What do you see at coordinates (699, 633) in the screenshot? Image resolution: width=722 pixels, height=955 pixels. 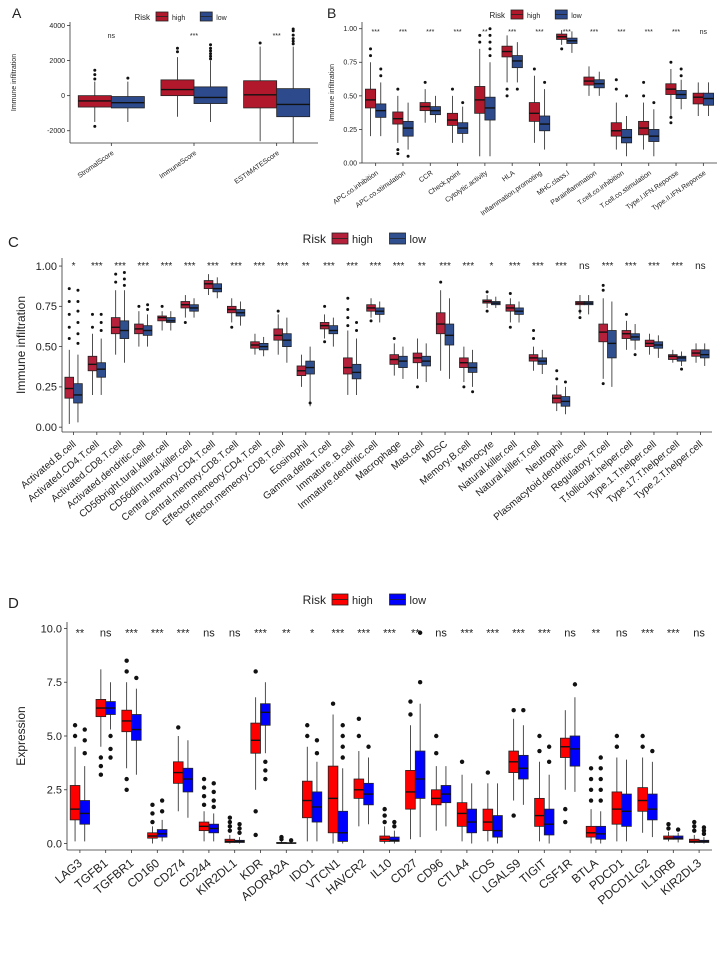 I see `d-significance-label: ns` at bounding box center [699, 633].